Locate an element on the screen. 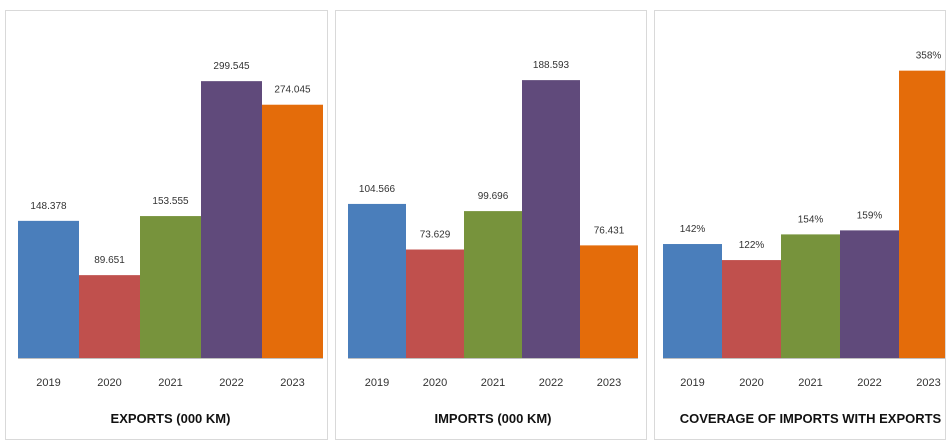 The image size is (951, 446). imports-value-label: 76.431 is located at coordinates (609, 230).